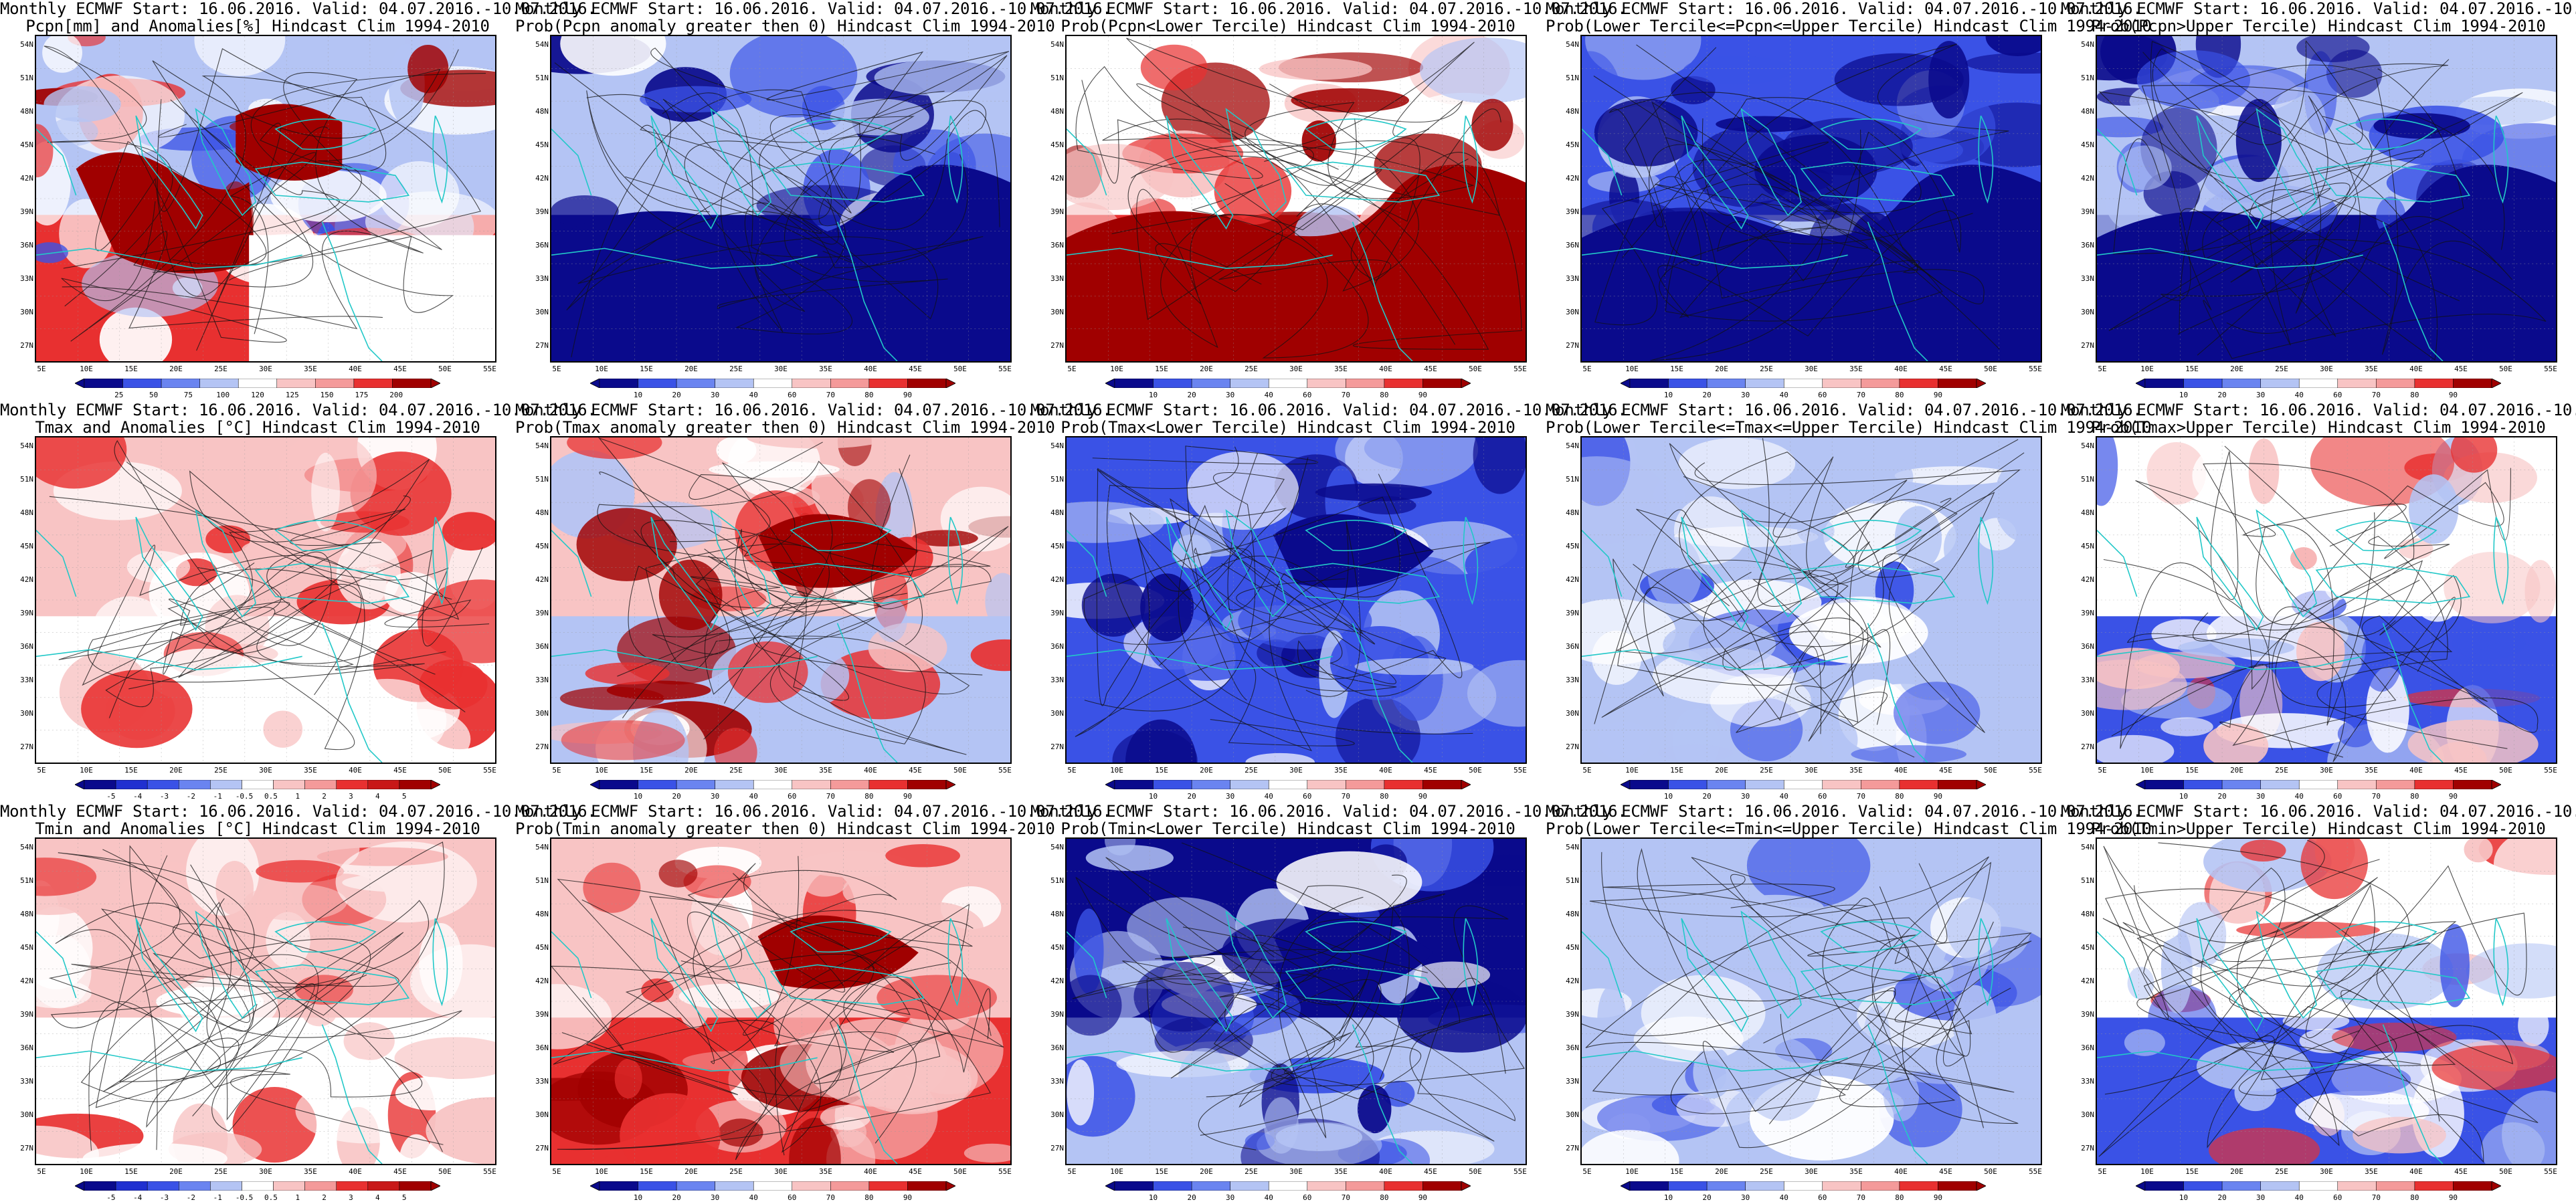  I want to click on longitude-label: 30E, so click(1811, 770).